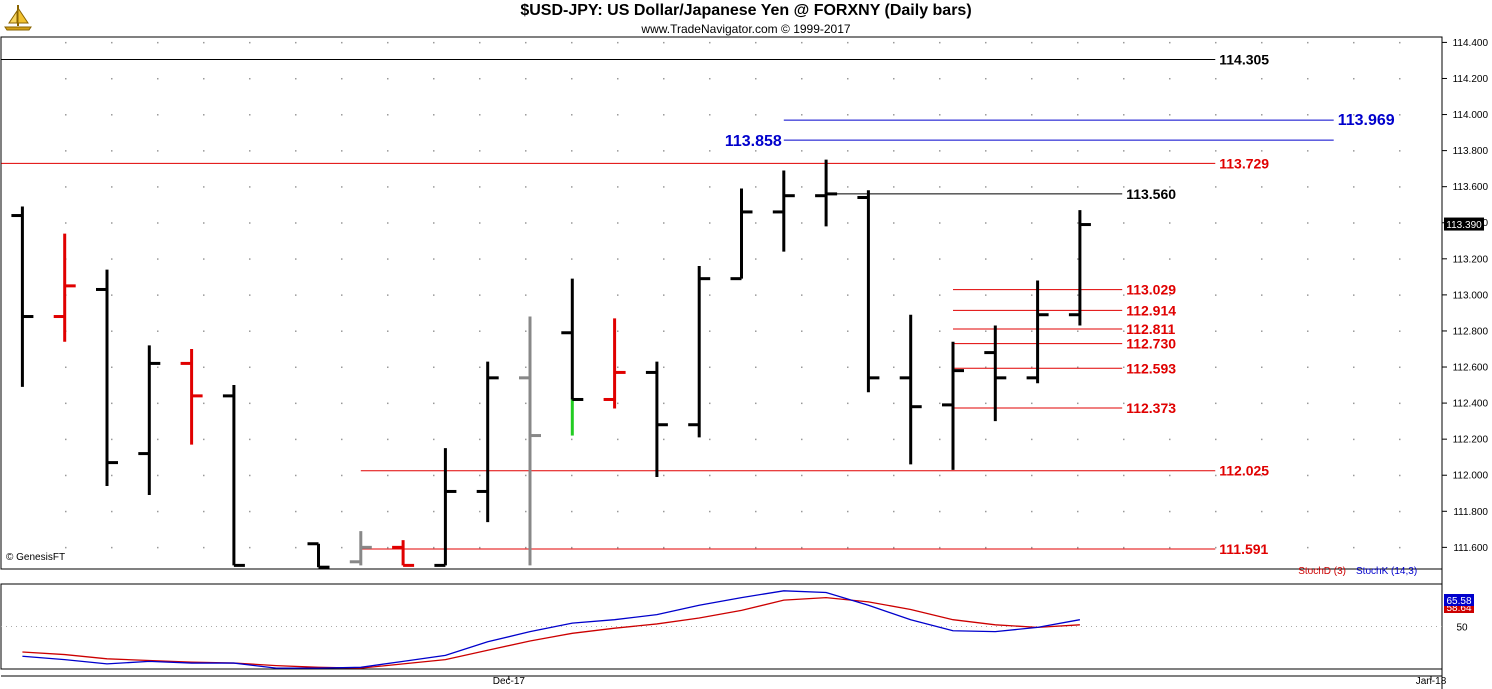  What do you see at coordinates (1471, 476) in the screenshot?
I see `y-tick-label: 112.000` at bounding box center [1471, 476].